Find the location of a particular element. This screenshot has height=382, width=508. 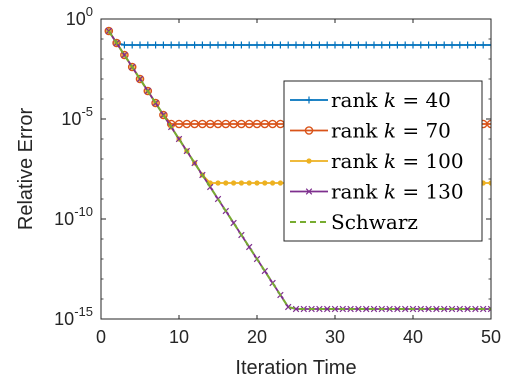

y-tick-label-exponent-3: -15 is located at coordinates (83, 311).